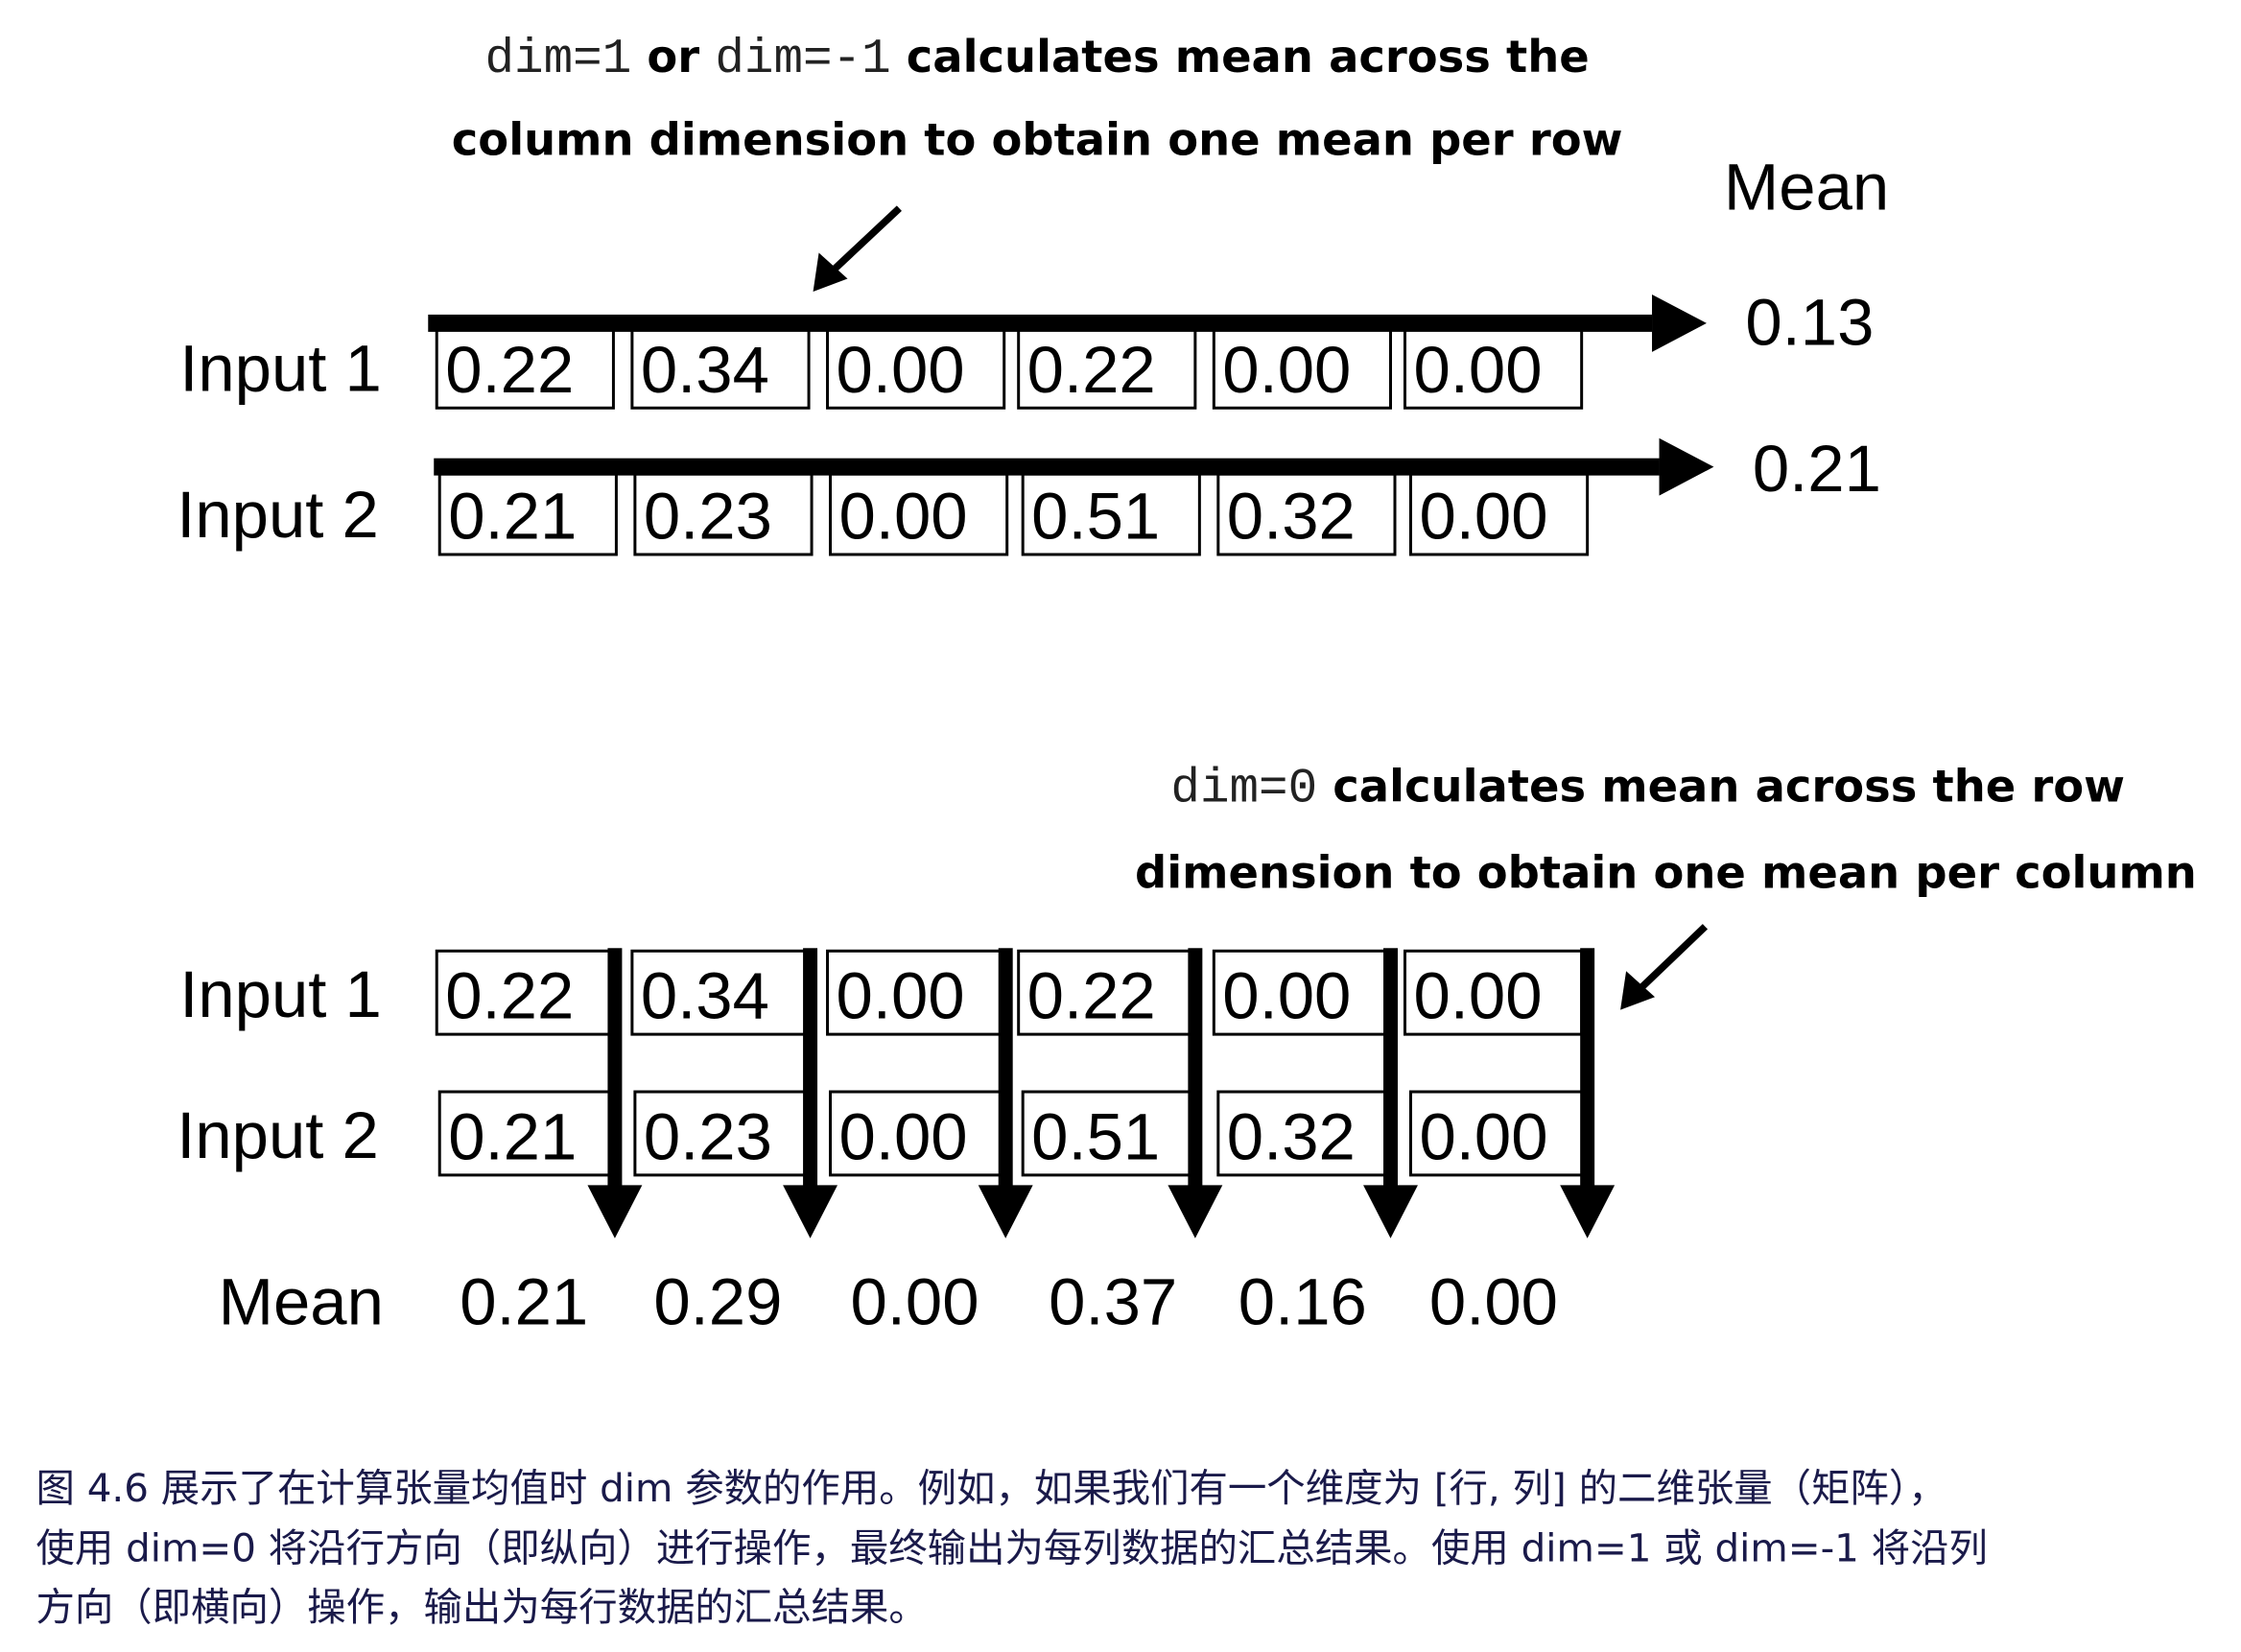 This screenshot has width=2241, height=1652. I want to click on bottom-row-2: Input 2 0.21 0.23 0.00 0.51 0.32 0.00, so click(884, 1134).